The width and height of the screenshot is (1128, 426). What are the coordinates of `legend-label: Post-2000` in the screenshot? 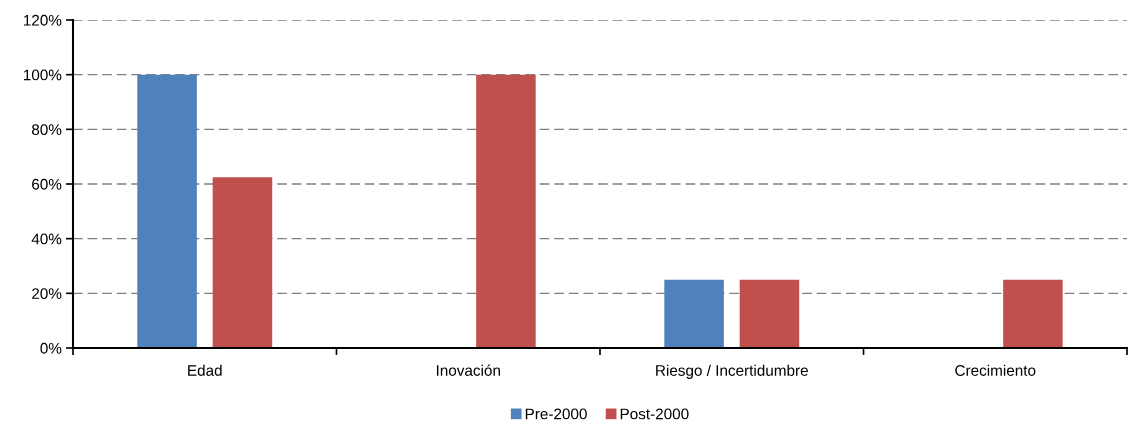 It's located at (654, 414).